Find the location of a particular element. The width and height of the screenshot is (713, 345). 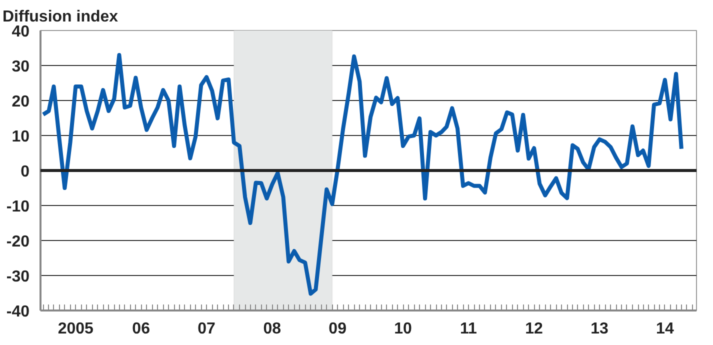

y-tick-label: 0 is located at coordinates (25, 172).